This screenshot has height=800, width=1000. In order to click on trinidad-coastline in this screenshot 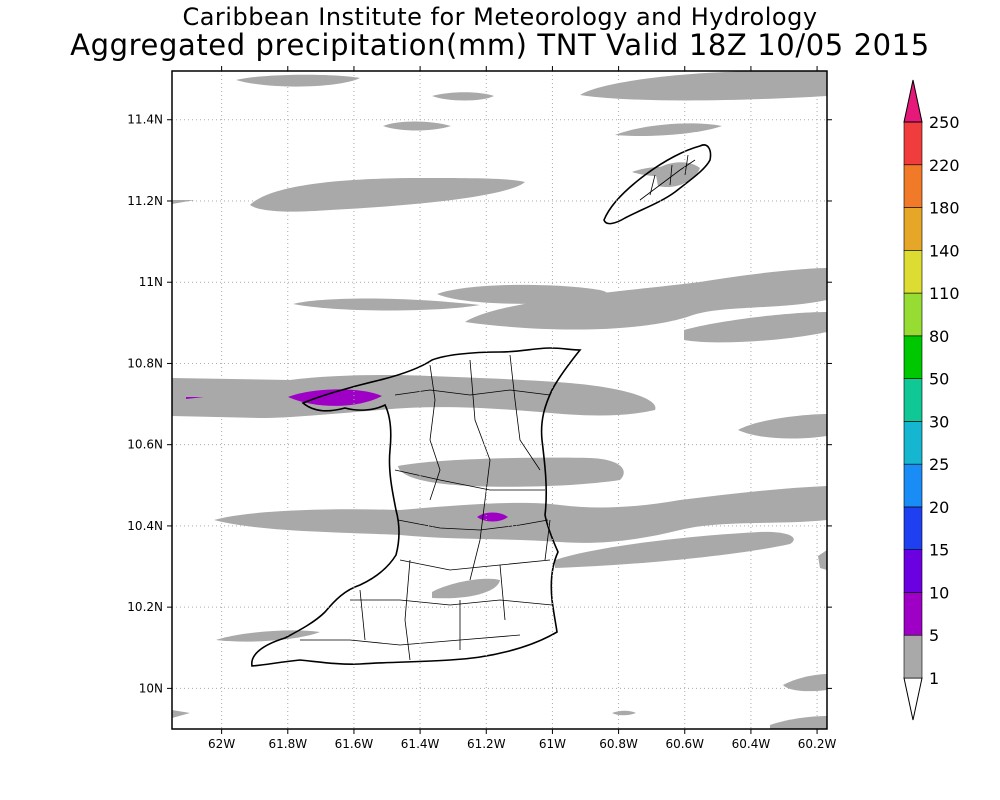, I will do `click(416, 507)`.